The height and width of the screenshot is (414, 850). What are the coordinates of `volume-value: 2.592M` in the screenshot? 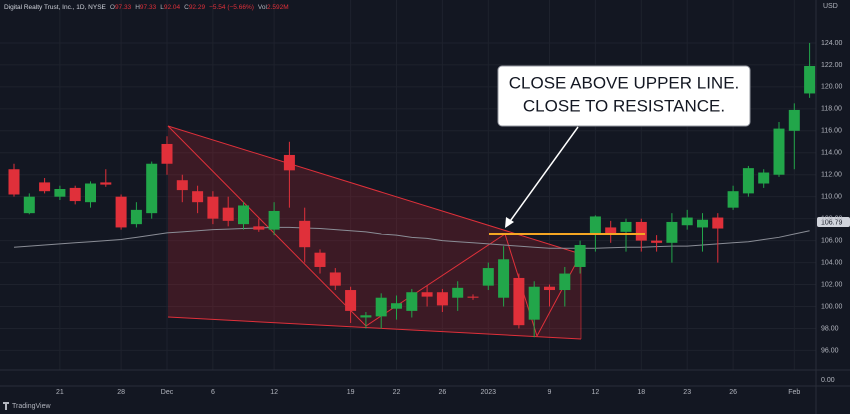 It's located at (278, 7).